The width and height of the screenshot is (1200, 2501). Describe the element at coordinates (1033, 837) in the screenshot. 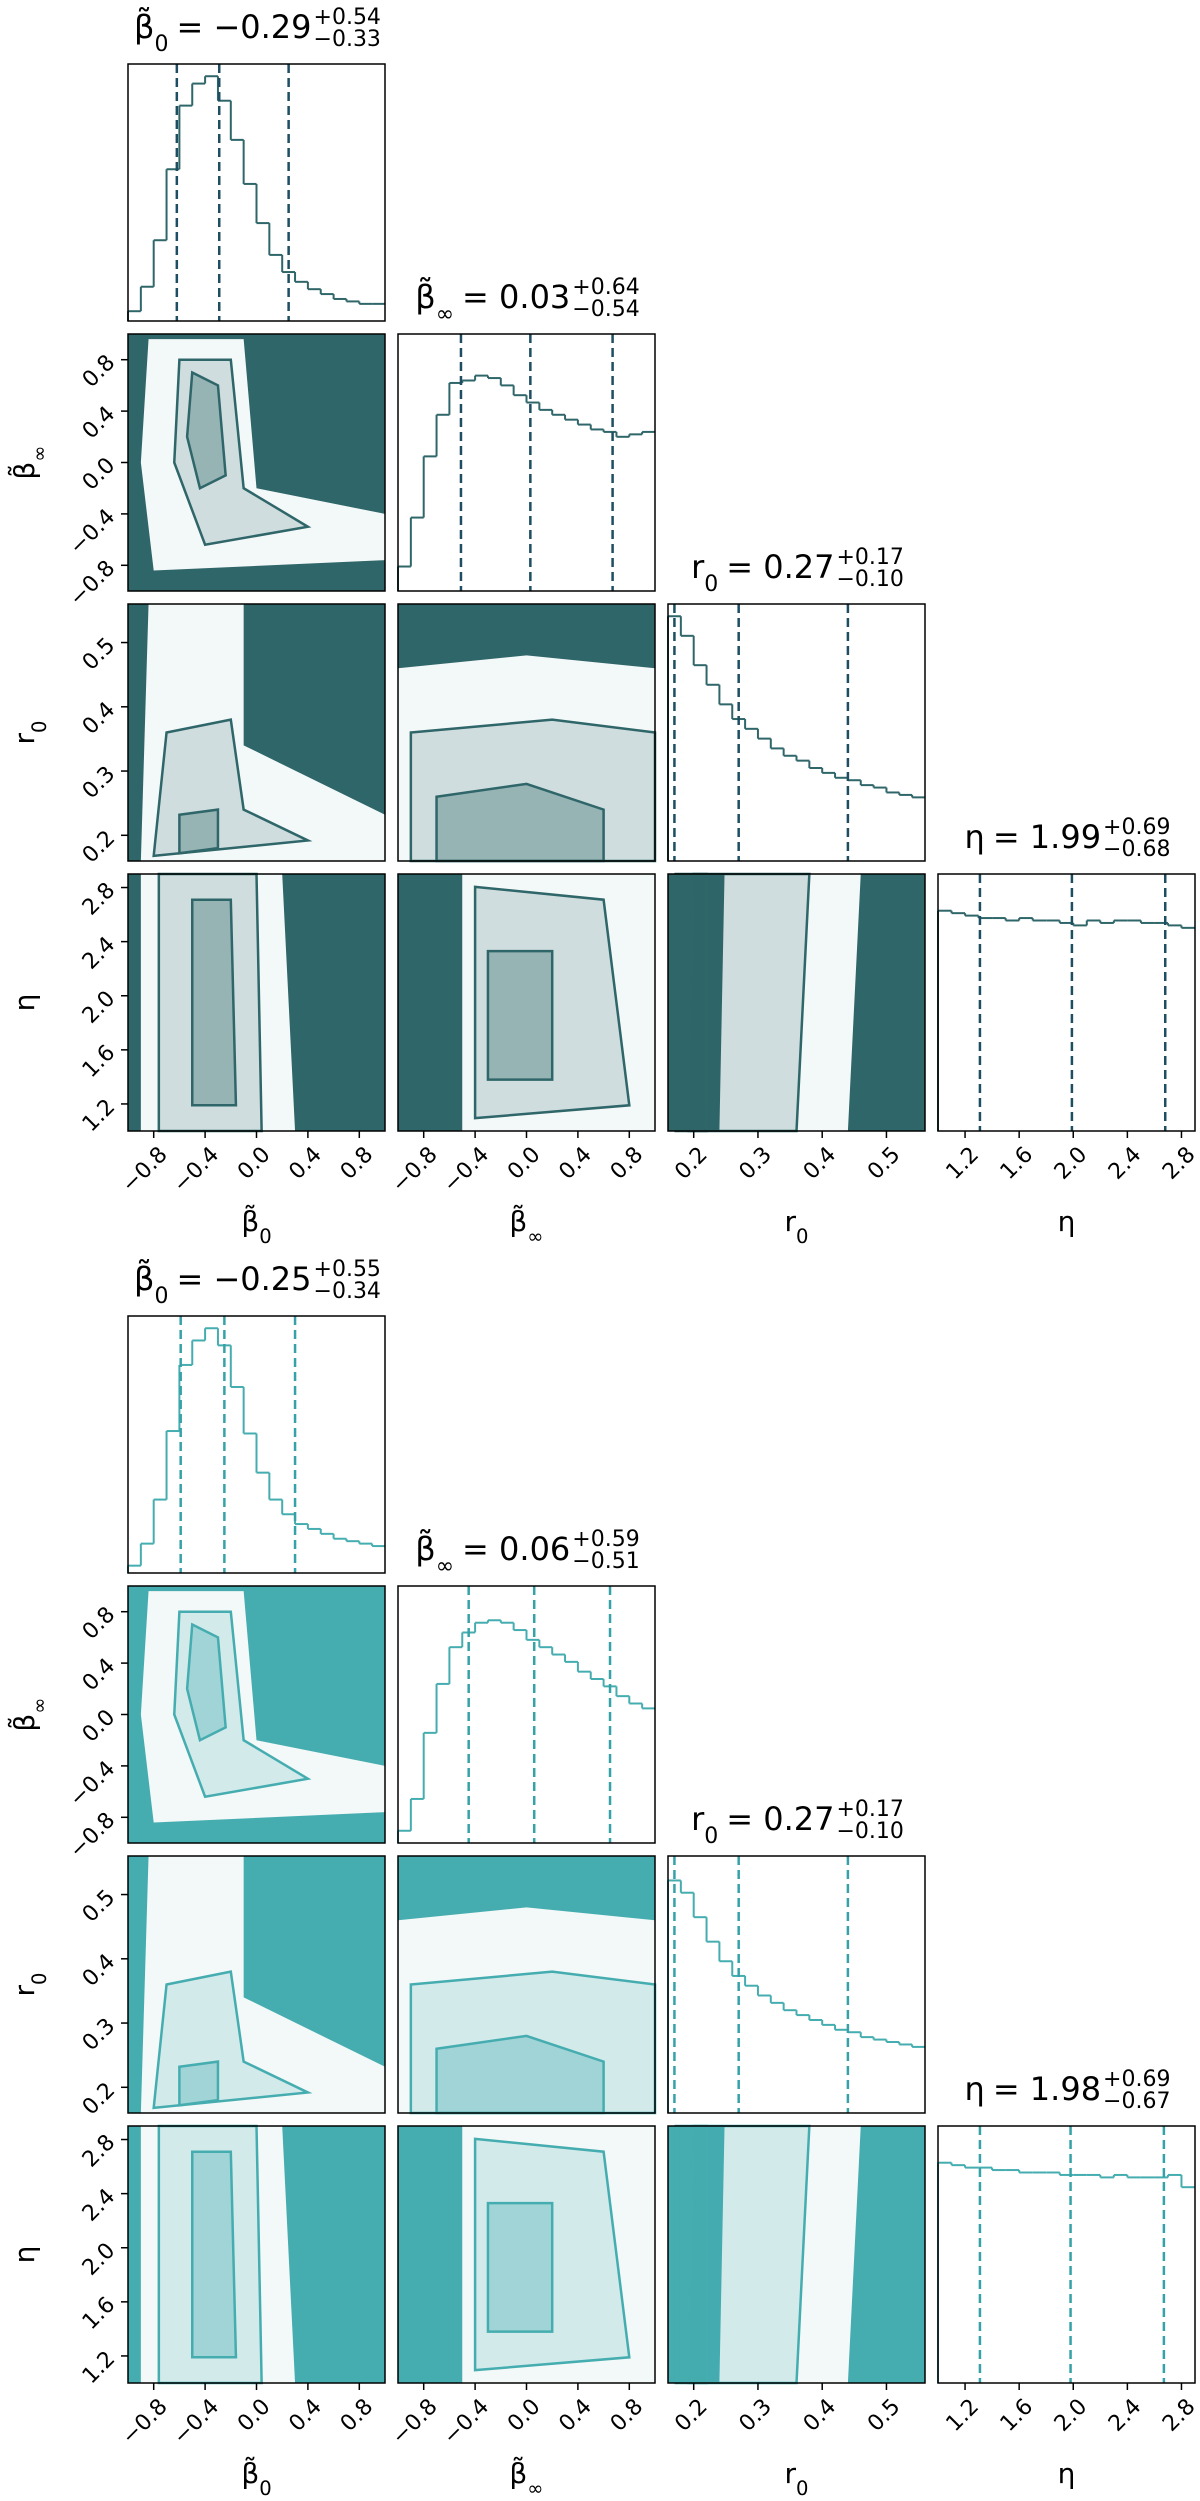

I see `panel-title: η = 1.99` at that location.